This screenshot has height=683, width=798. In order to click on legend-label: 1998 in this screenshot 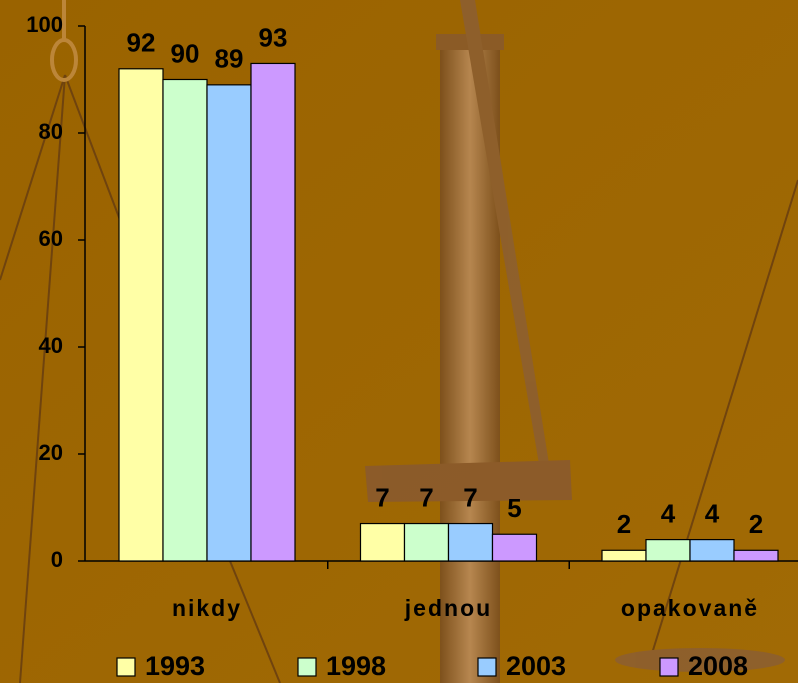, I will do `click(356, 666)`.